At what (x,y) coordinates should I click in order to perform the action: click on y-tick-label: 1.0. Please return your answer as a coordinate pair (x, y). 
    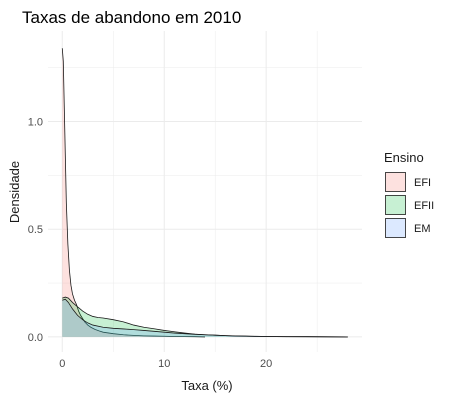
    Looking at the image, I should click on (35, 122).